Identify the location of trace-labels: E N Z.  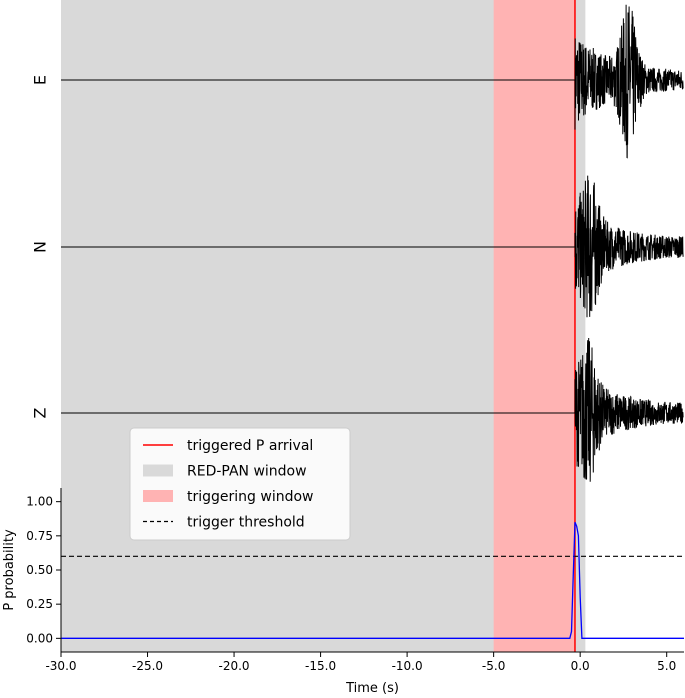
(40, 247).